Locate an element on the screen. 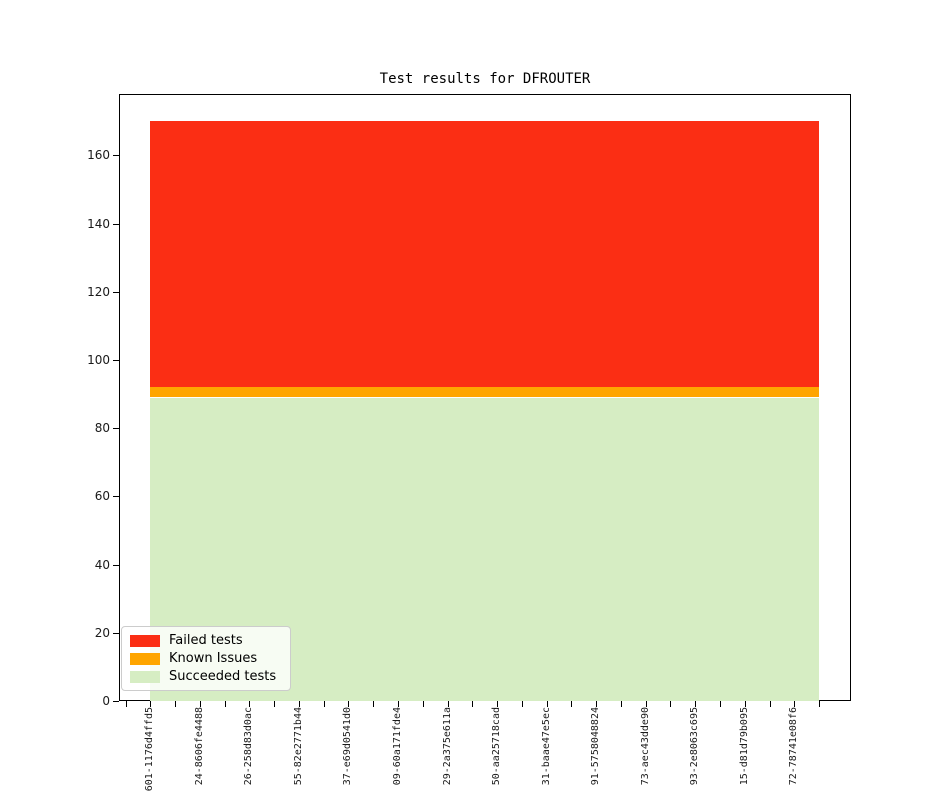 The image size is (944, 791). x-tick-label: 601-1176d4ffd5 is located at coordinates (150, 749).